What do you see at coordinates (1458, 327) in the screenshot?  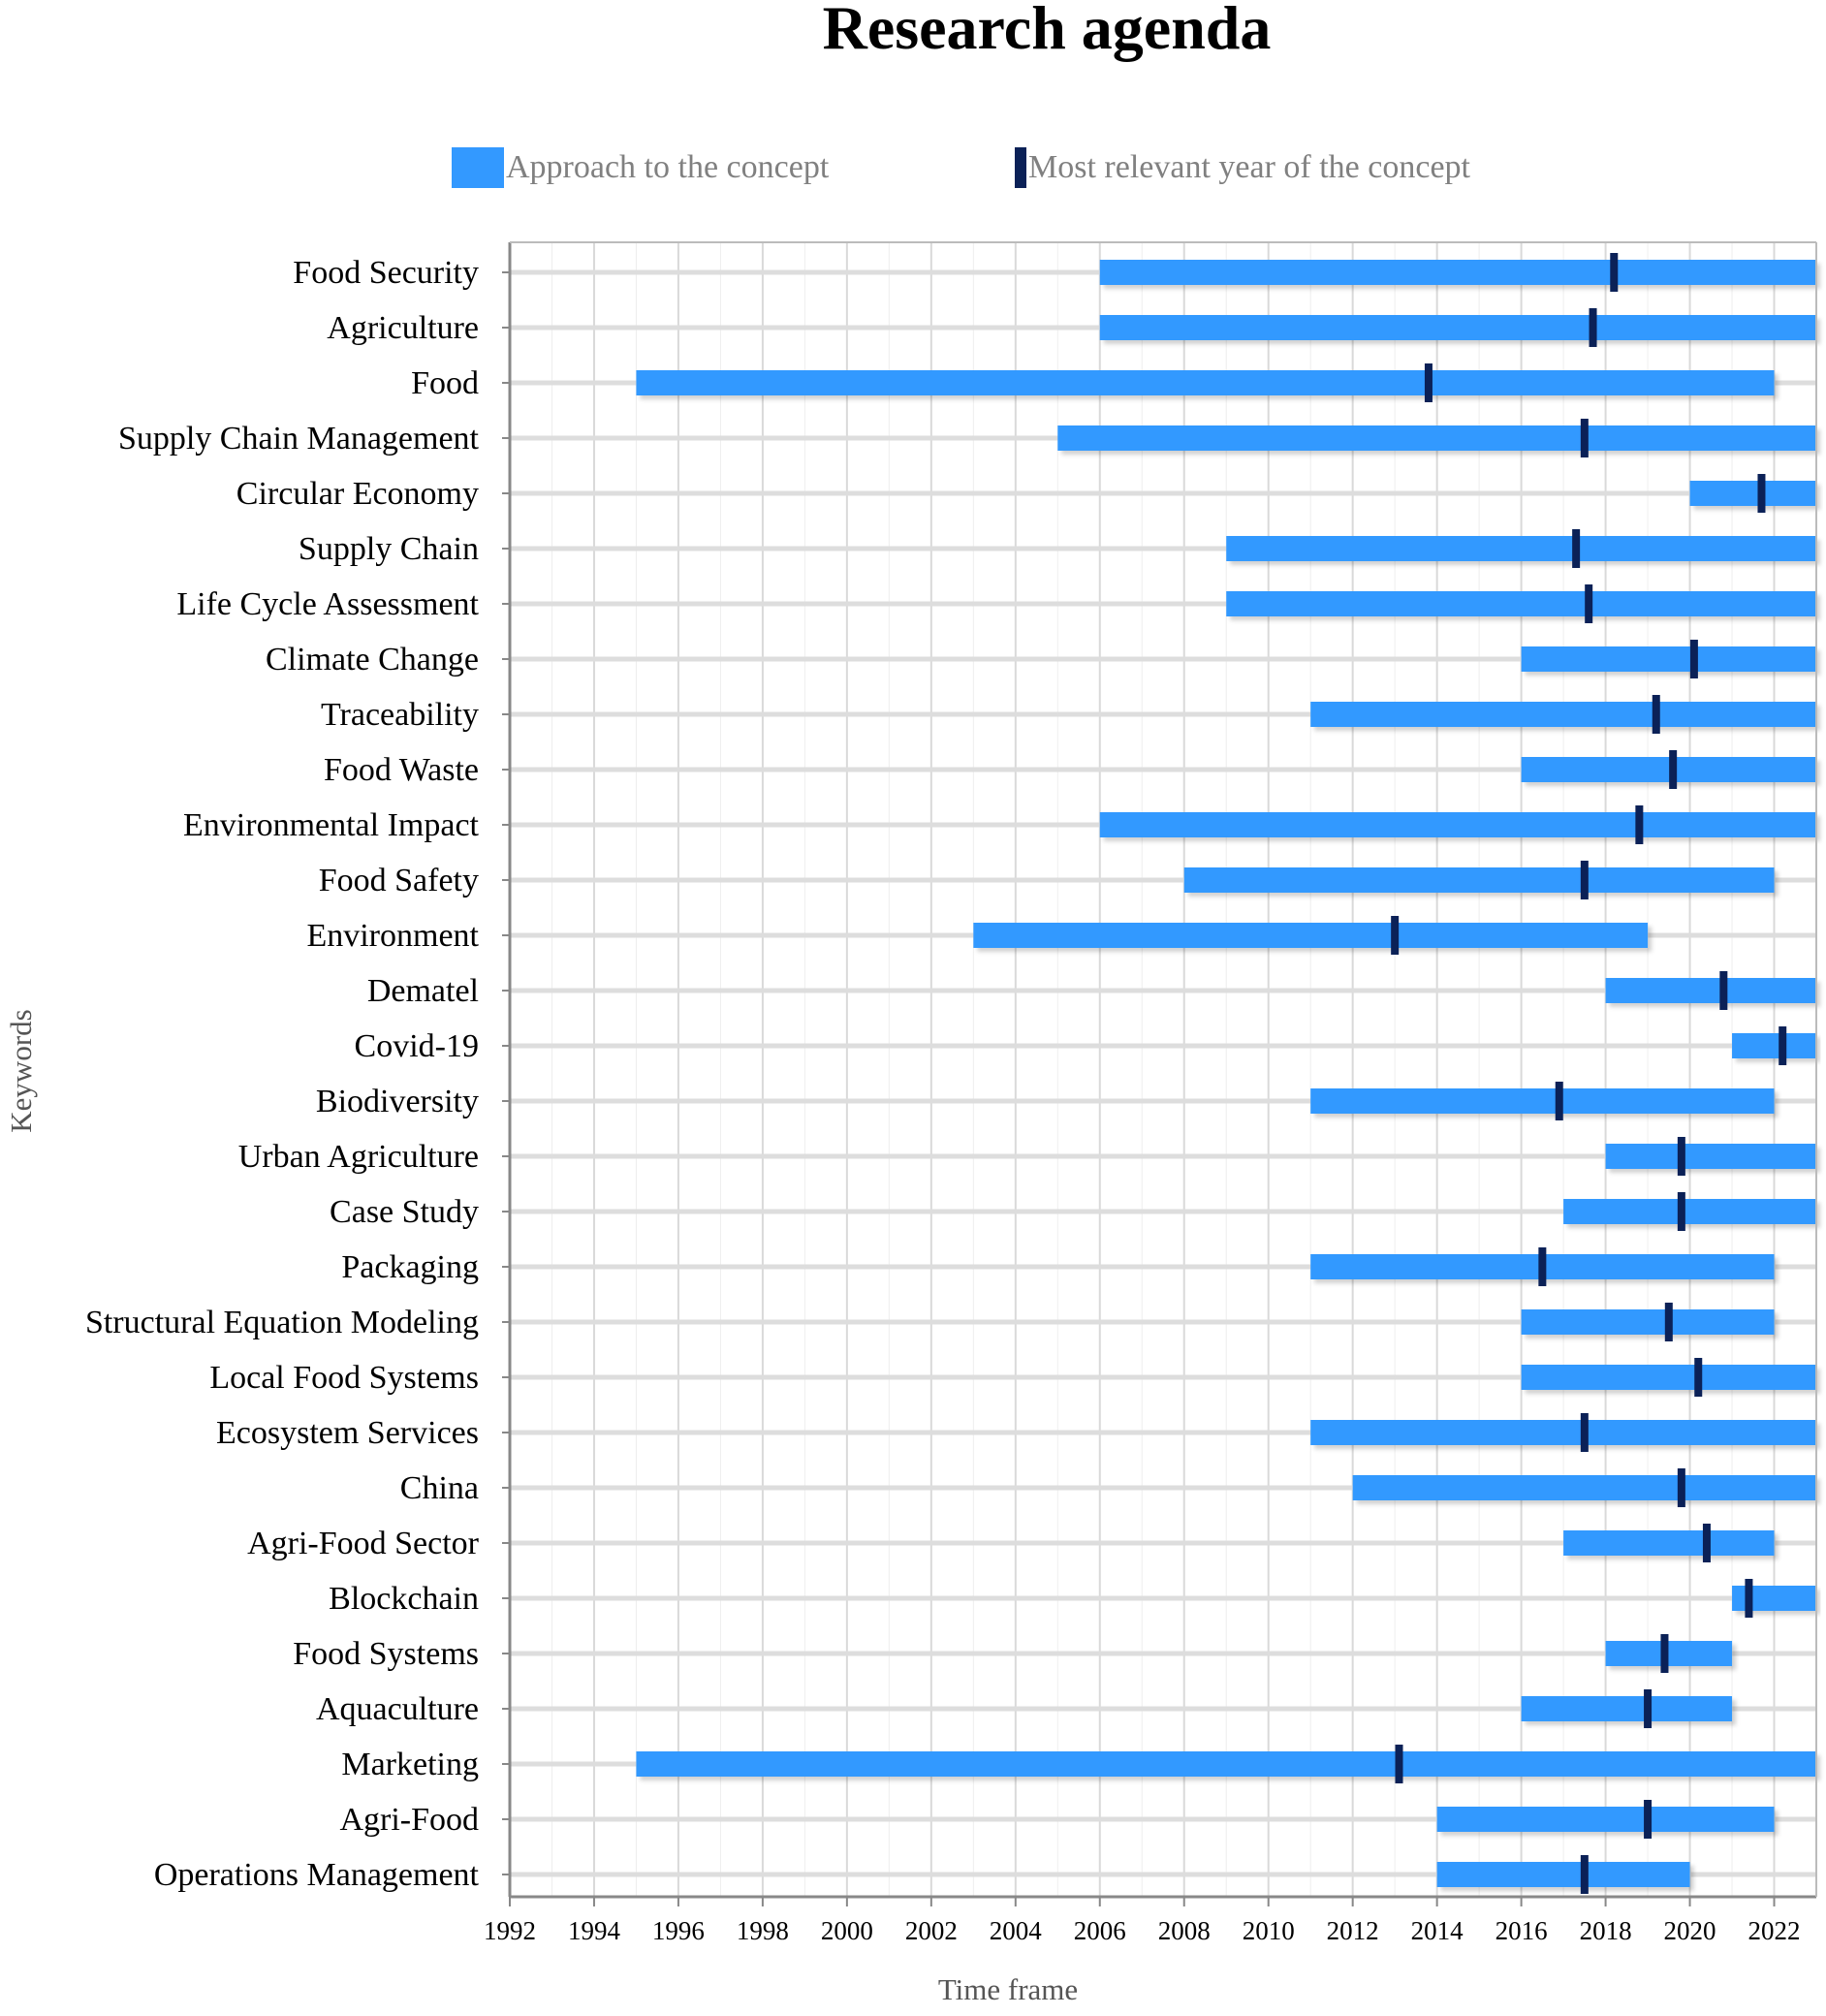 I see `bar-approach-agriculture` at bounding box center [1458, 327].